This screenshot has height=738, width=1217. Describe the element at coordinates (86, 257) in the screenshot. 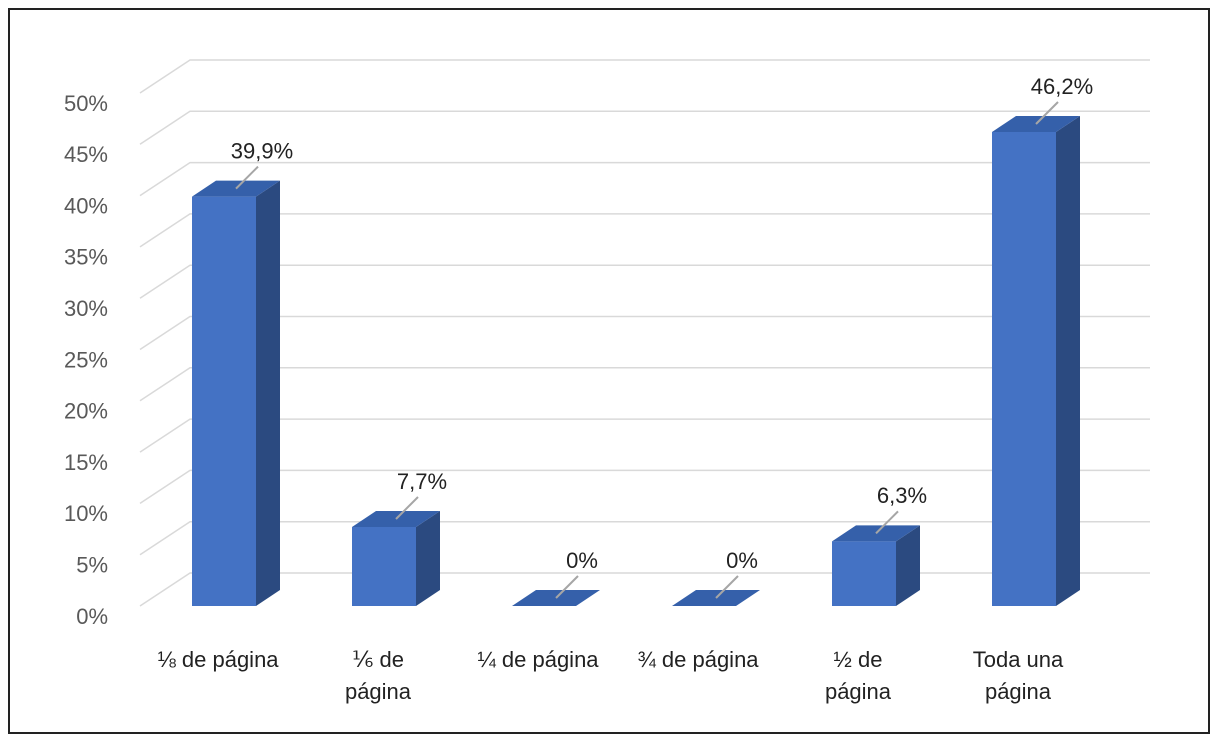

I see `y-tick-label: 35%` at that location.